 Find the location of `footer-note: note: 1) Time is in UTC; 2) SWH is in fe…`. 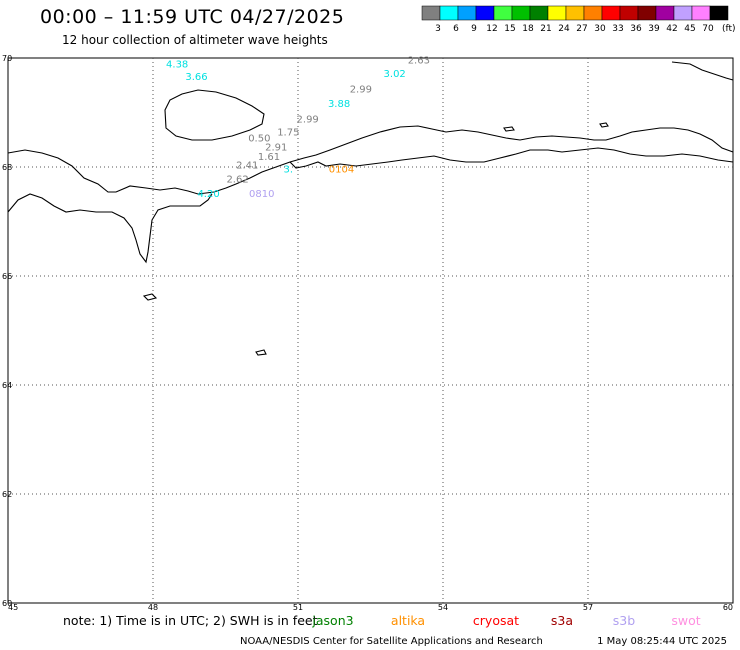

footer-note: note: 1) Time is in UTC; 2) SWH is in fe… is located at coordinates (190, 620).